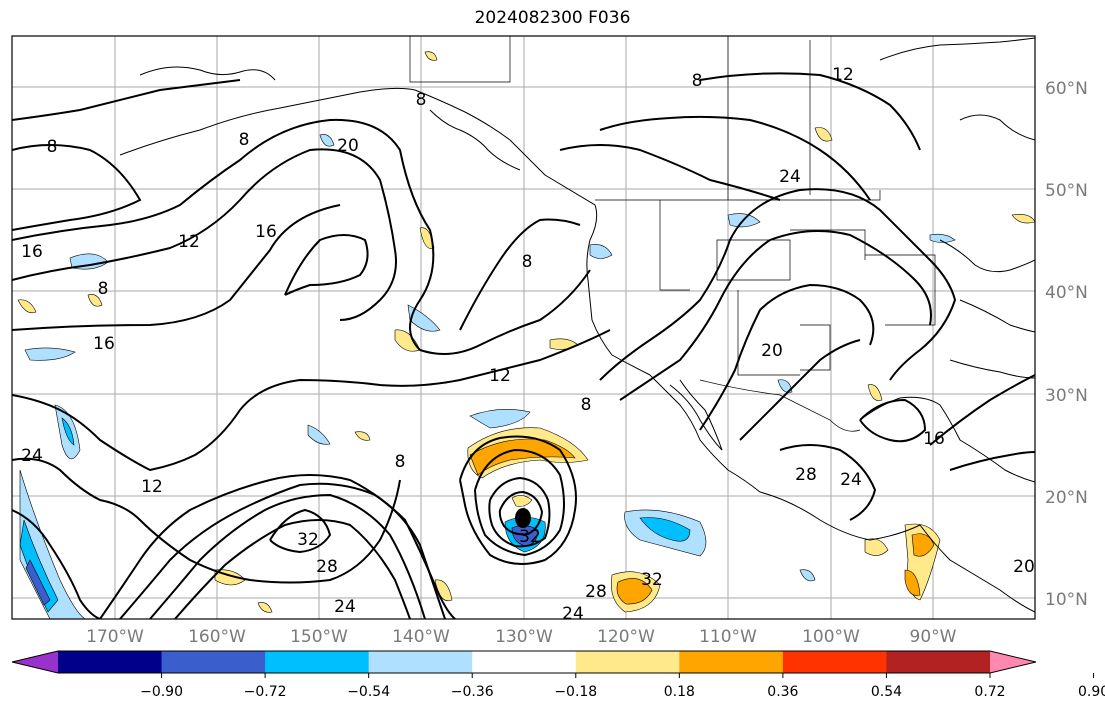 This screenshot has height=712, width=1105. Describe the element at coordinates (500, 376) in the screenshot. I see `contour-label-12: 12` at that location.